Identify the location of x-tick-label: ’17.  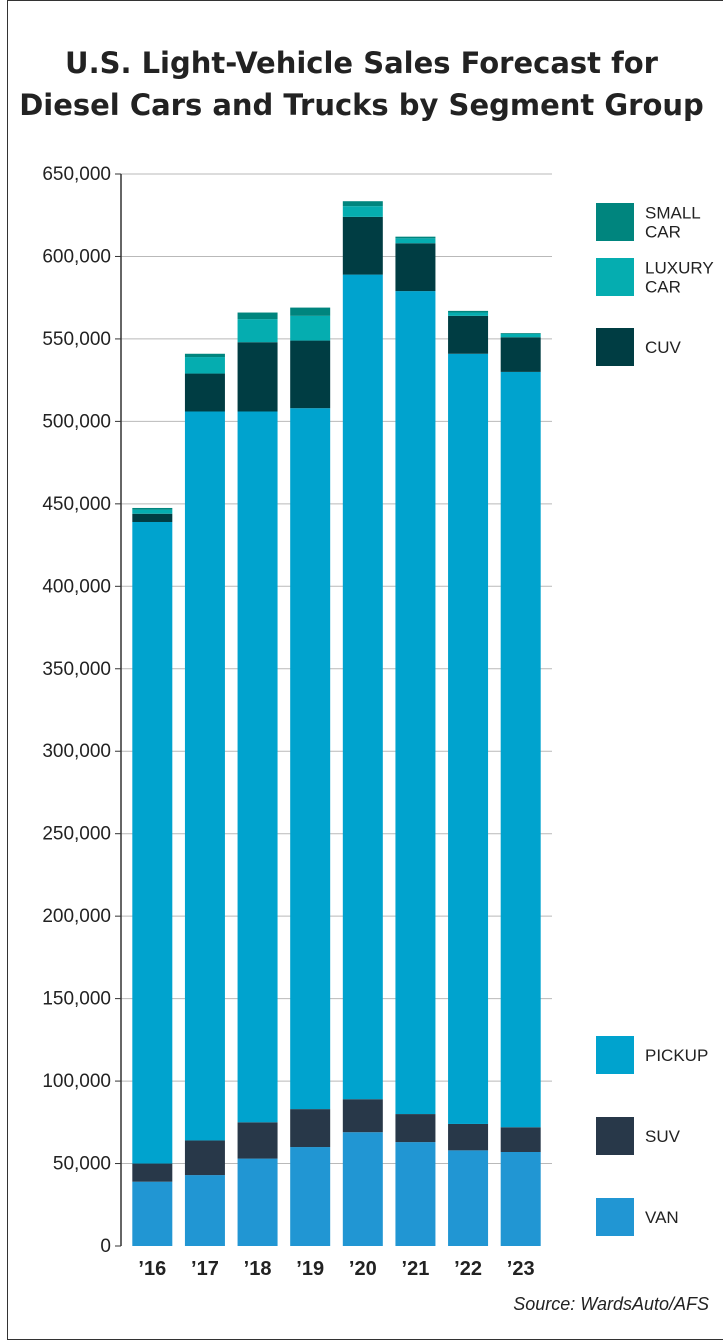
(205, 1269).